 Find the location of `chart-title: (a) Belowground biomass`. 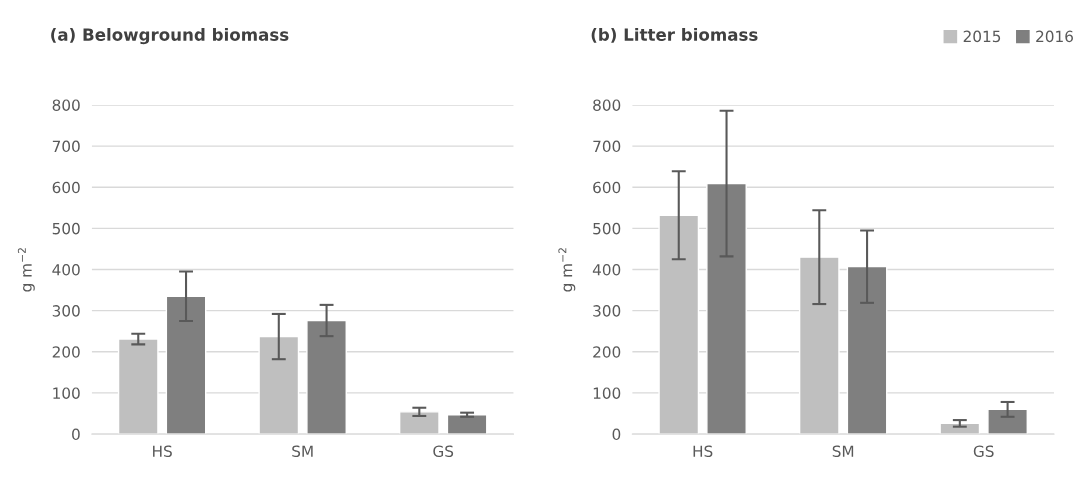

chart-title: (a) Belowground biomass is located at coordinates (170, 36).